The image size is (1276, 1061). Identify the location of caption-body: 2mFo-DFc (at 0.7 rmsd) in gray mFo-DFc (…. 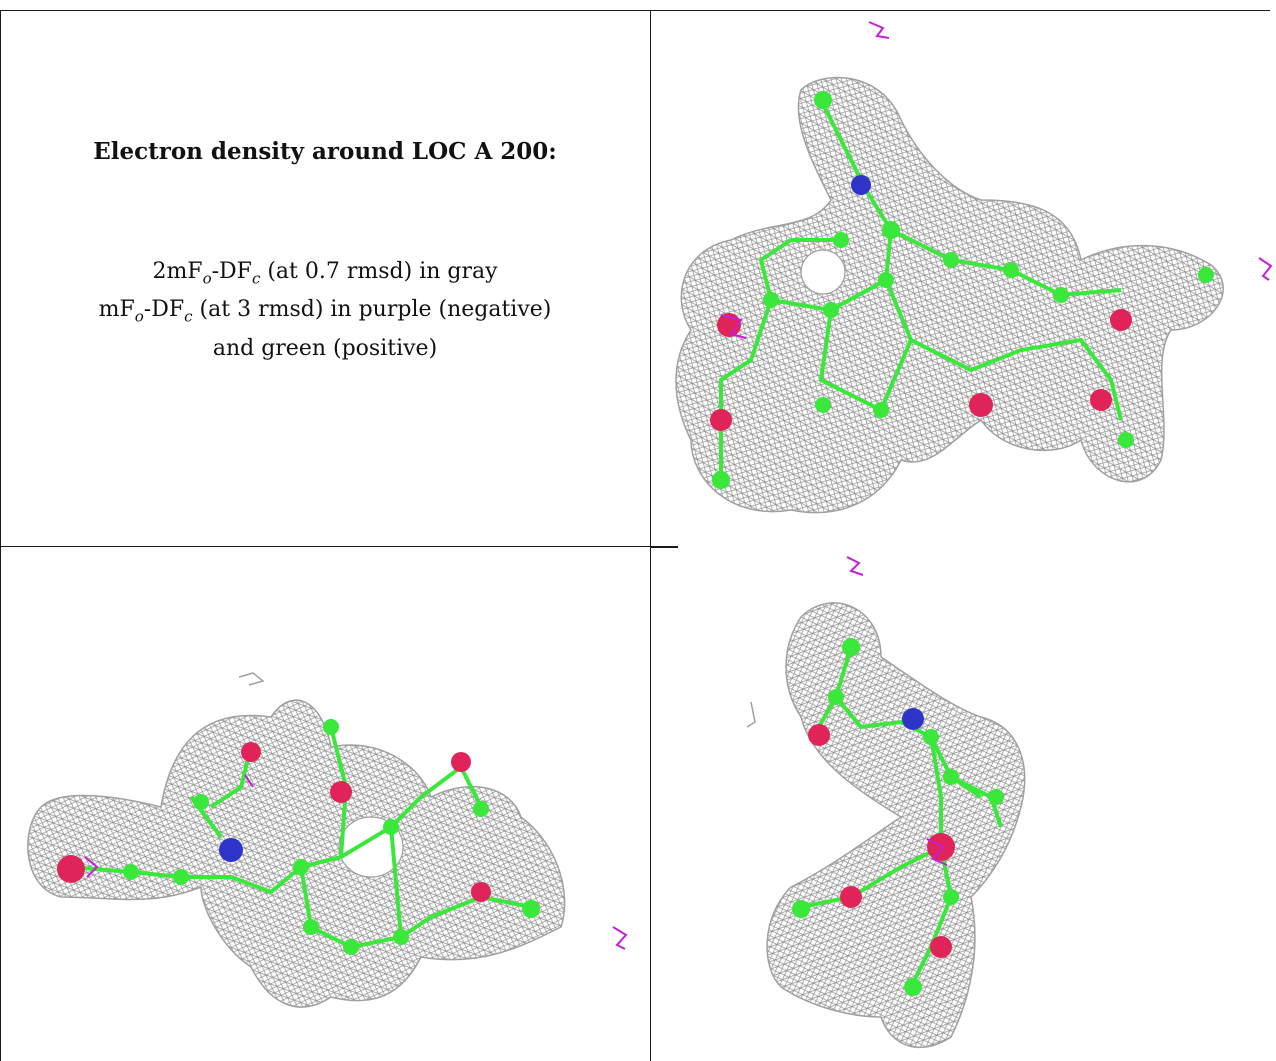
(325, 310).